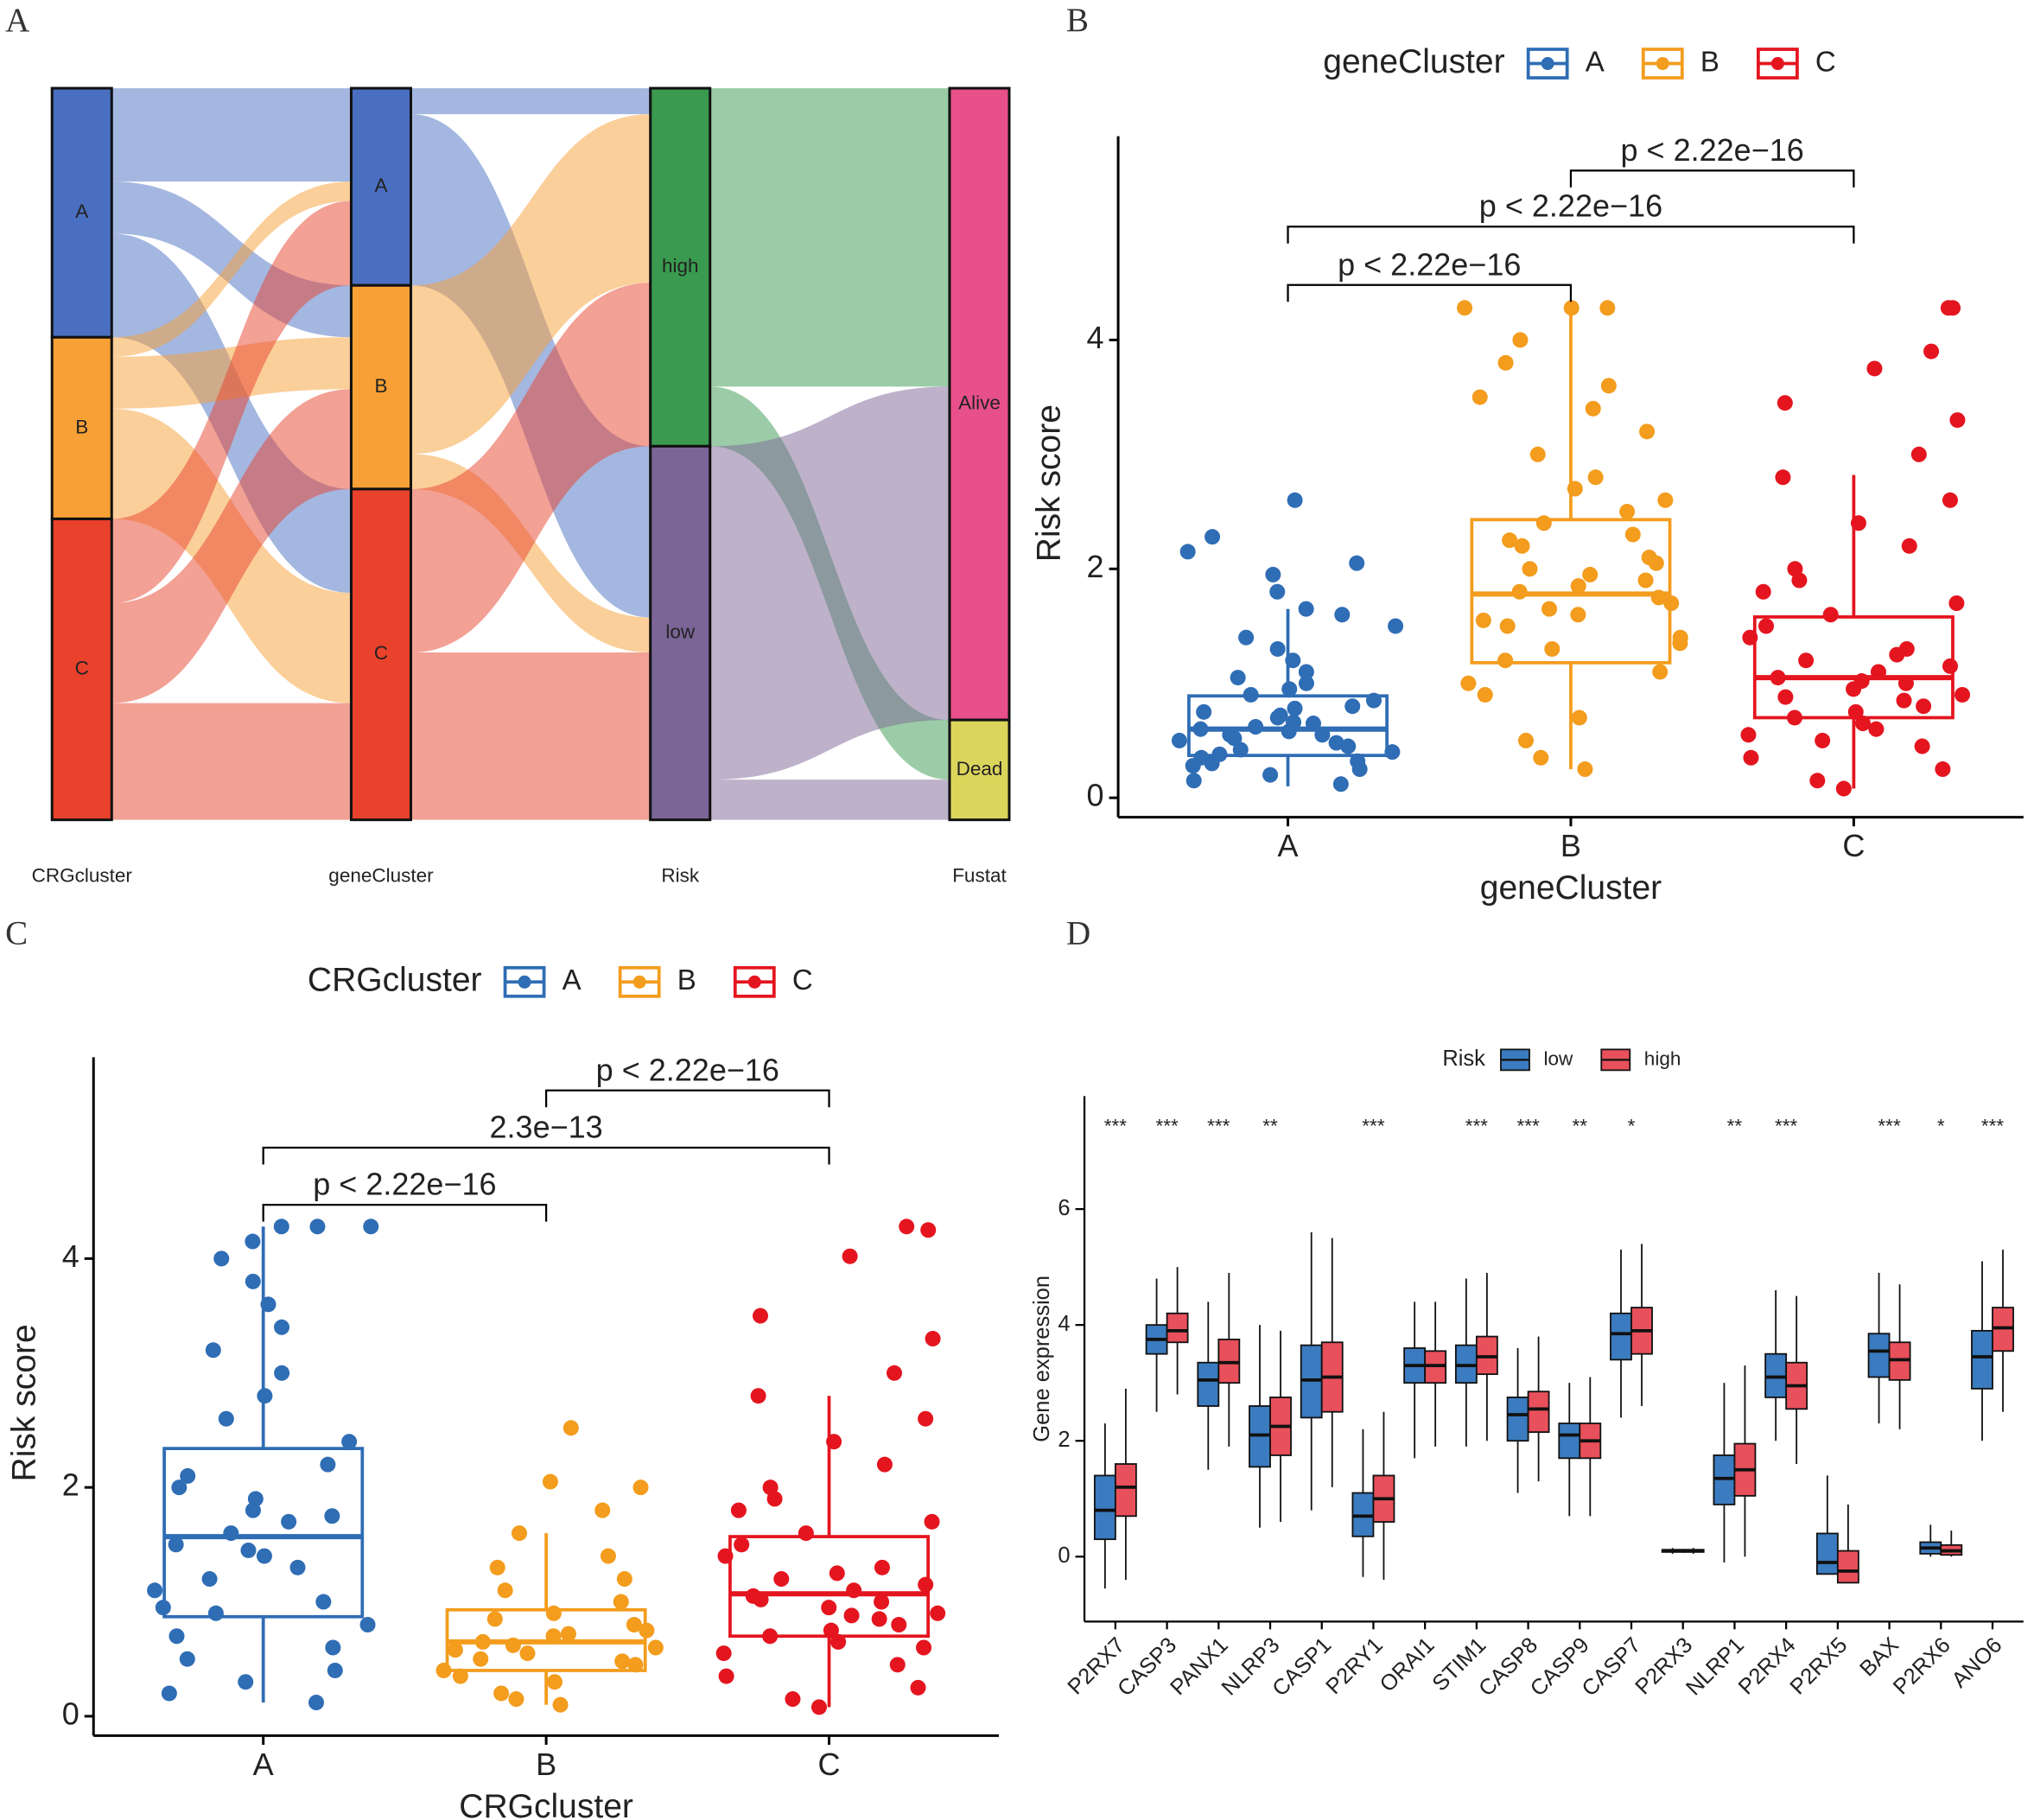 The height and width of the screenshot is (1820, 2034). I want to click on y-tick-label: 2, so click(70, 1485).